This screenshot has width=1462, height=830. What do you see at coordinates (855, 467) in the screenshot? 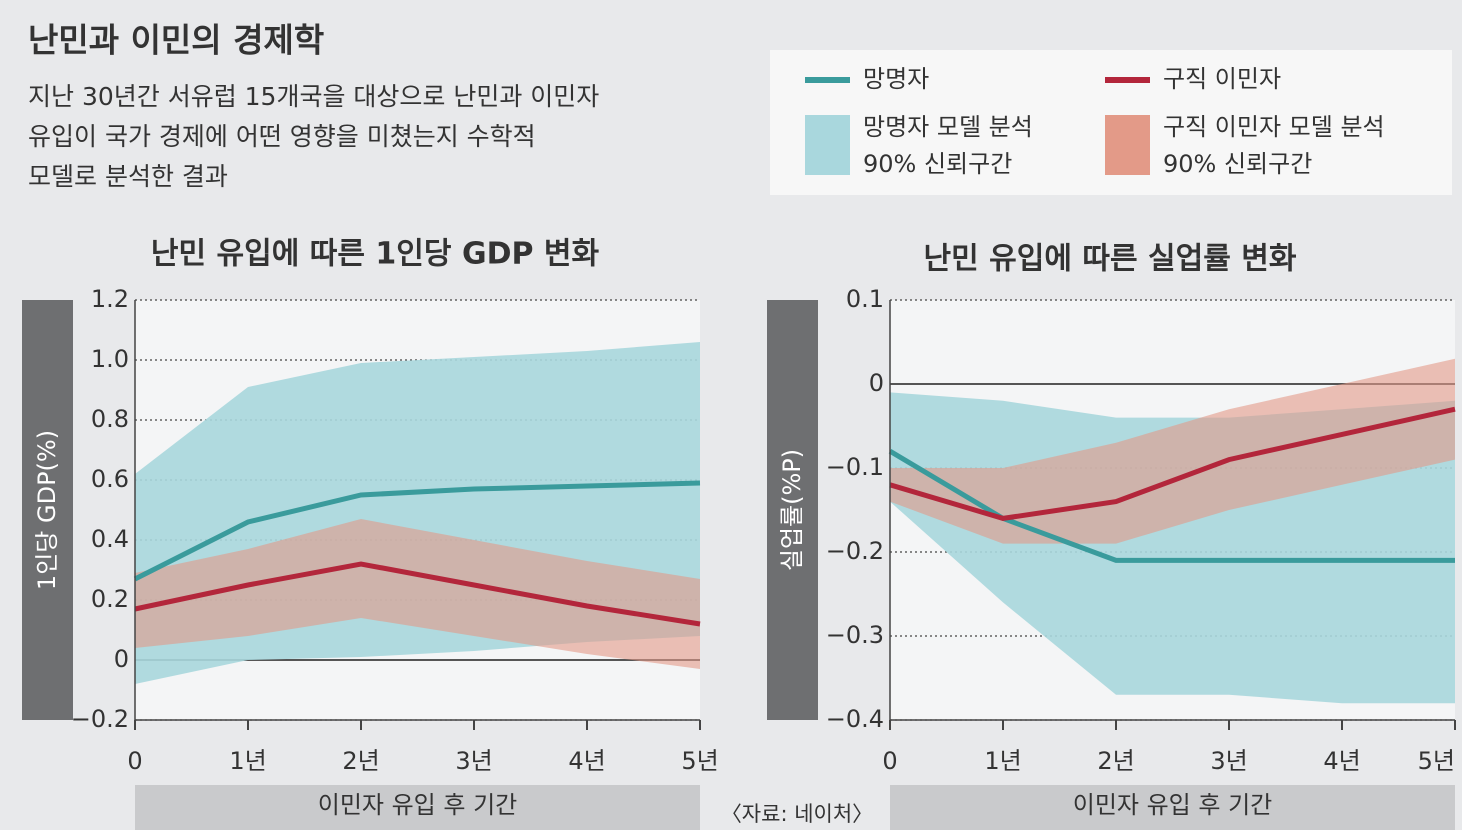
I see `y-tick-label: −0.1` at bounding box center [855, 467].